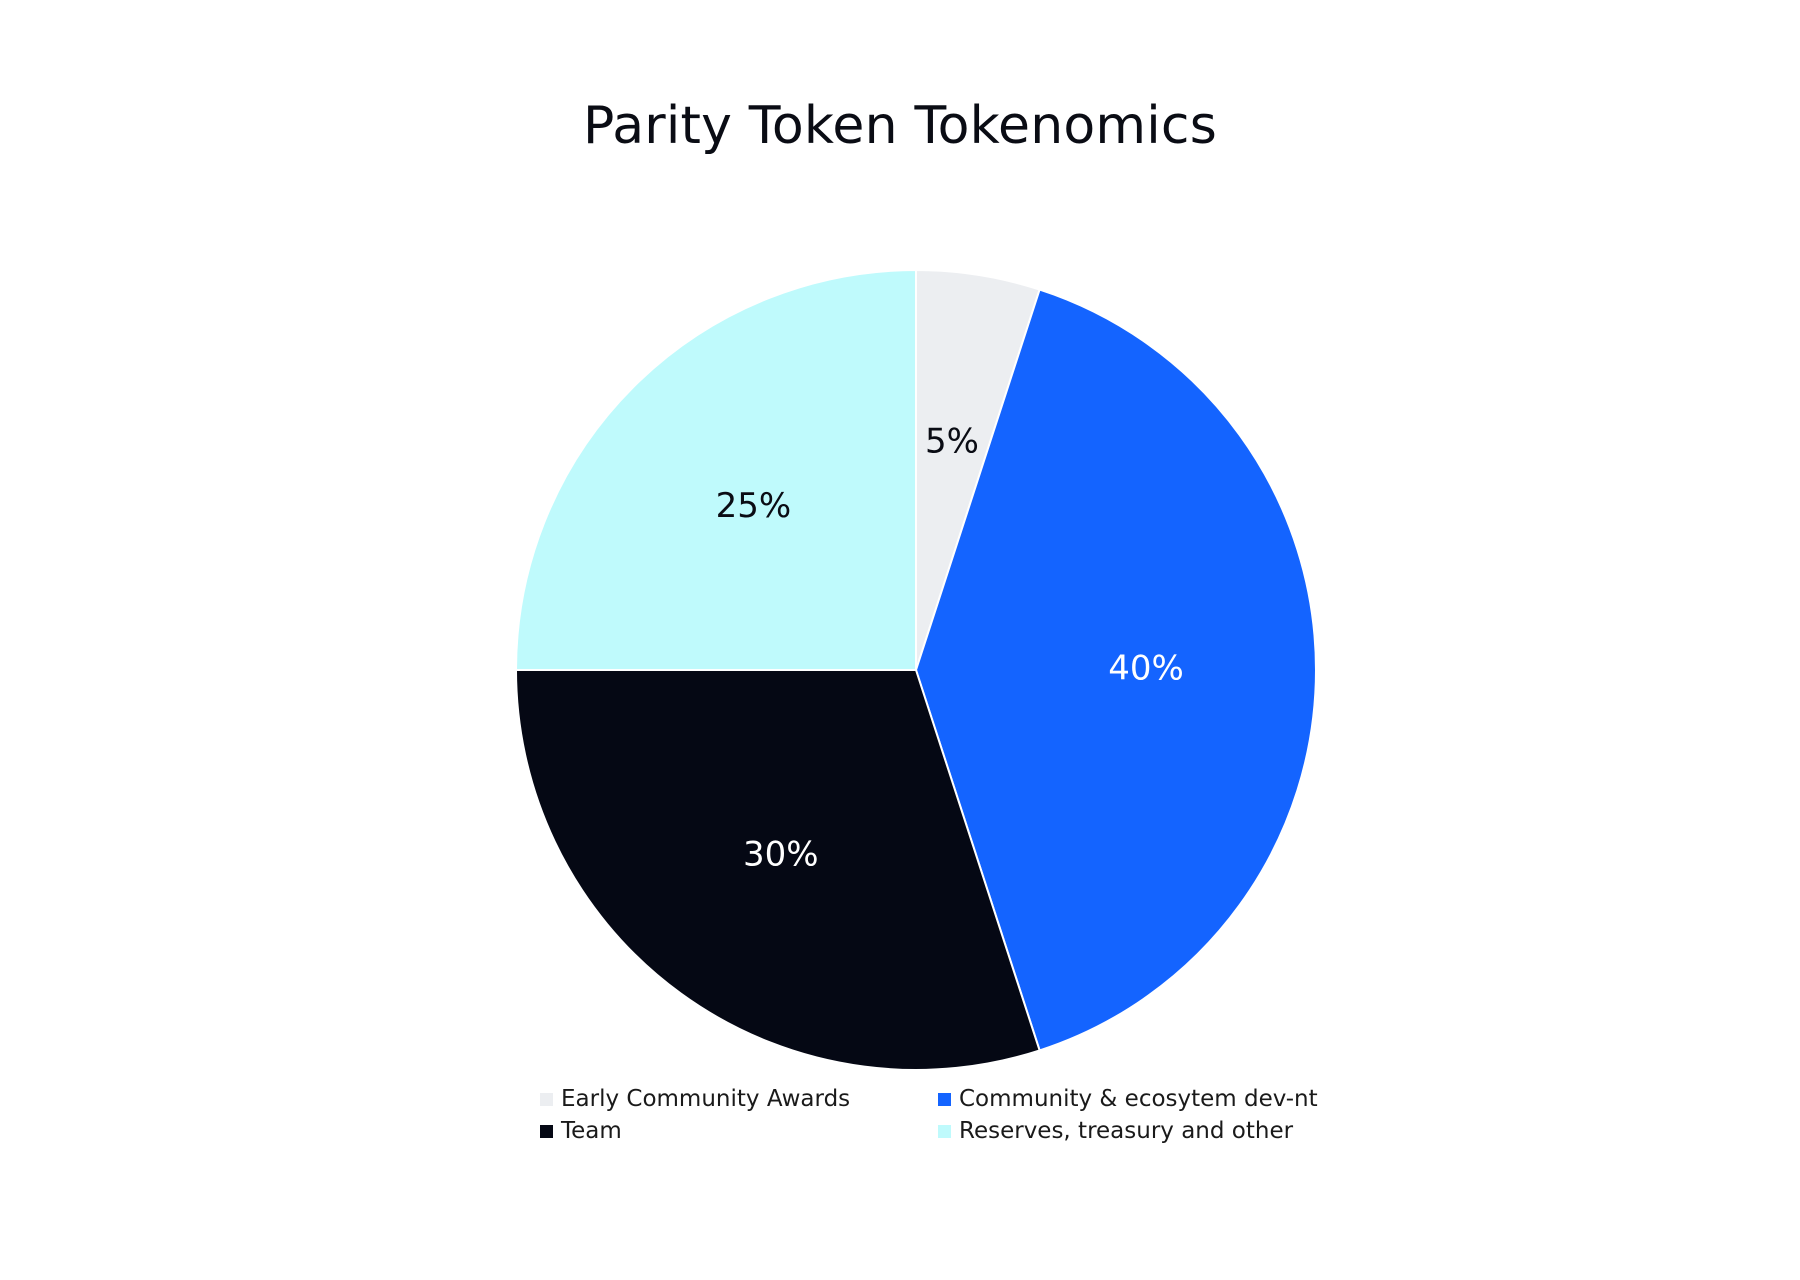  I want to click on pie-slice-team, so click(777, 870).